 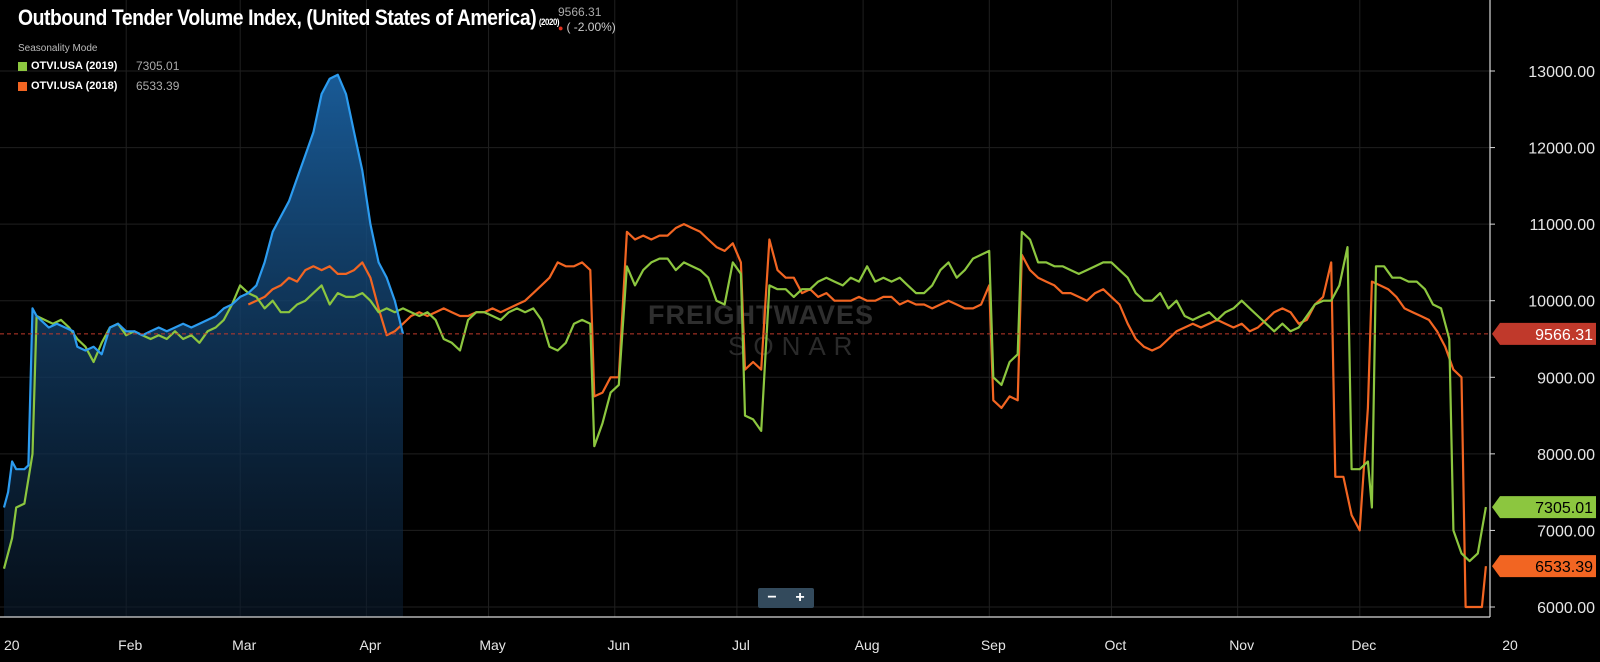 What do you see at coordinates (1241, 645) in the screenshot?
I see `x-tick-label: Nov` at bounding box center [1241, 645].